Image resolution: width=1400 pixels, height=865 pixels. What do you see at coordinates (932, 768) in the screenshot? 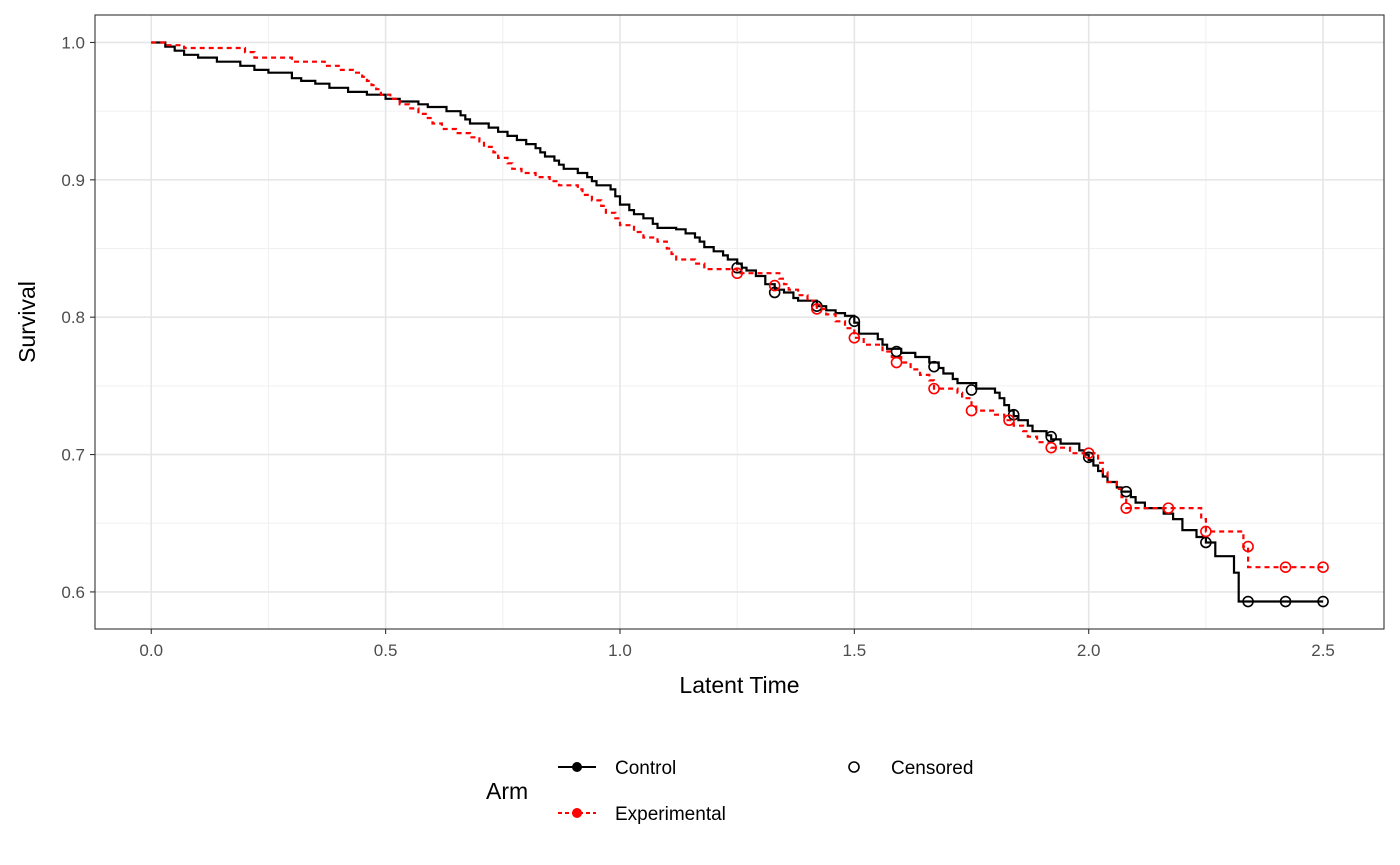
I see `legend-label-censored: Censored` at bounding box center [932, 768].